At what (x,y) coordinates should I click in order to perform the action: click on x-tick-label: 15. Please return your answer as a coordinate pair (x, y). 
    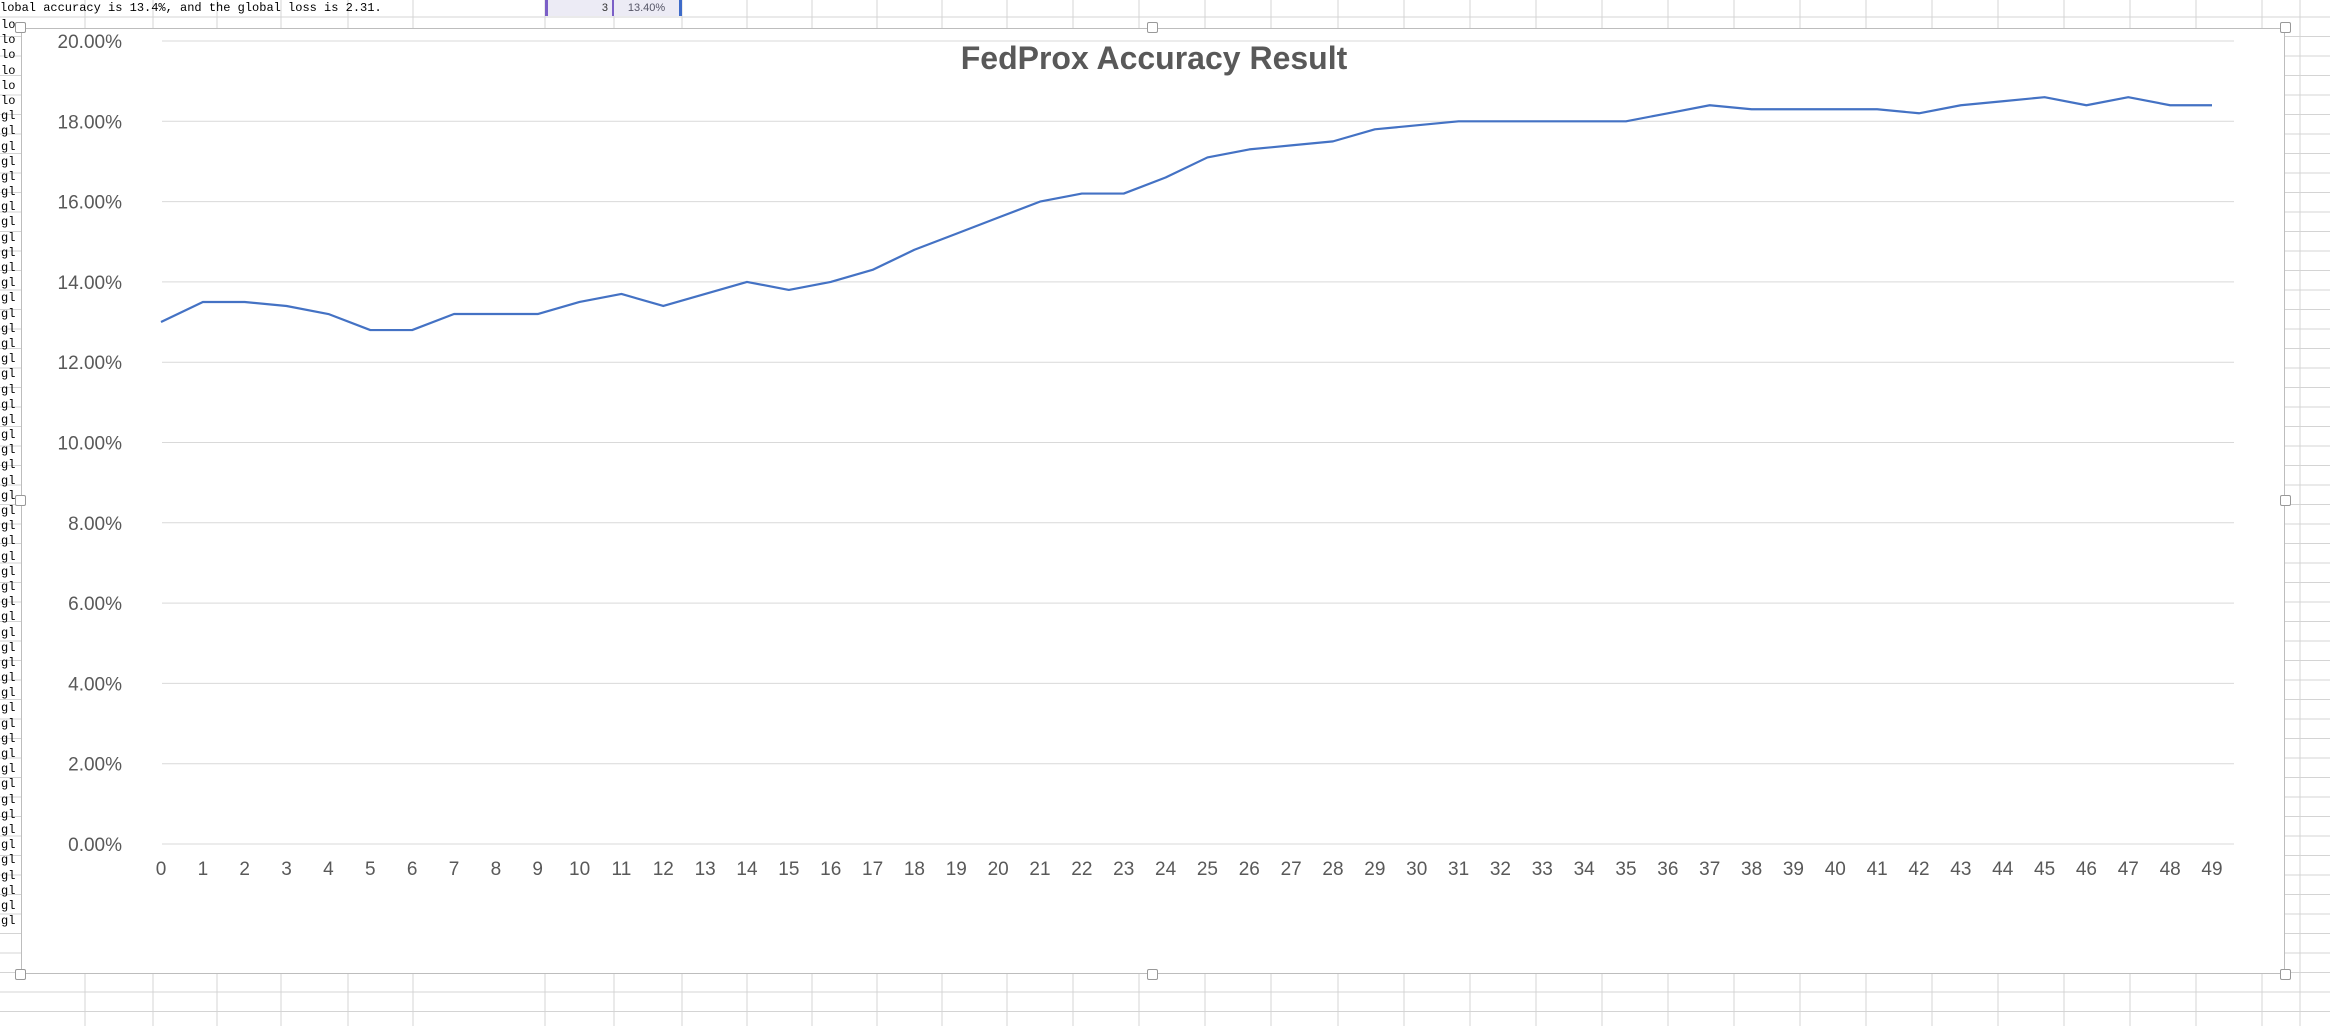
    Looking at the image, I should click on (788, 869).